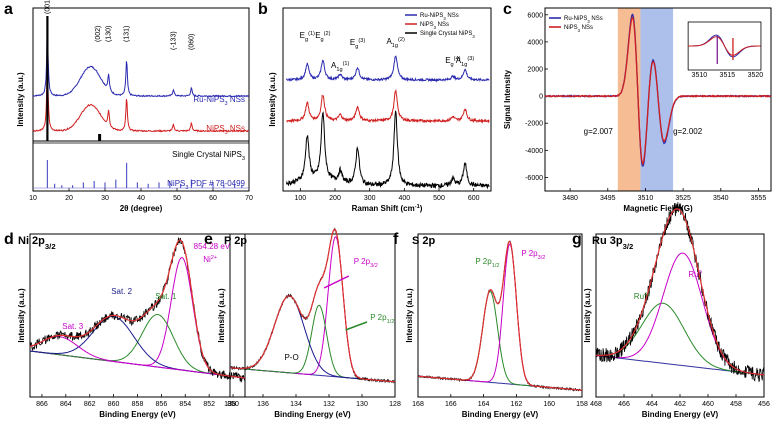 The width and height of the screenshot is (779, 429). Describe the element at coordinates (90, 404) in the screenshot. I see `x-tick-label: 862` at that location.